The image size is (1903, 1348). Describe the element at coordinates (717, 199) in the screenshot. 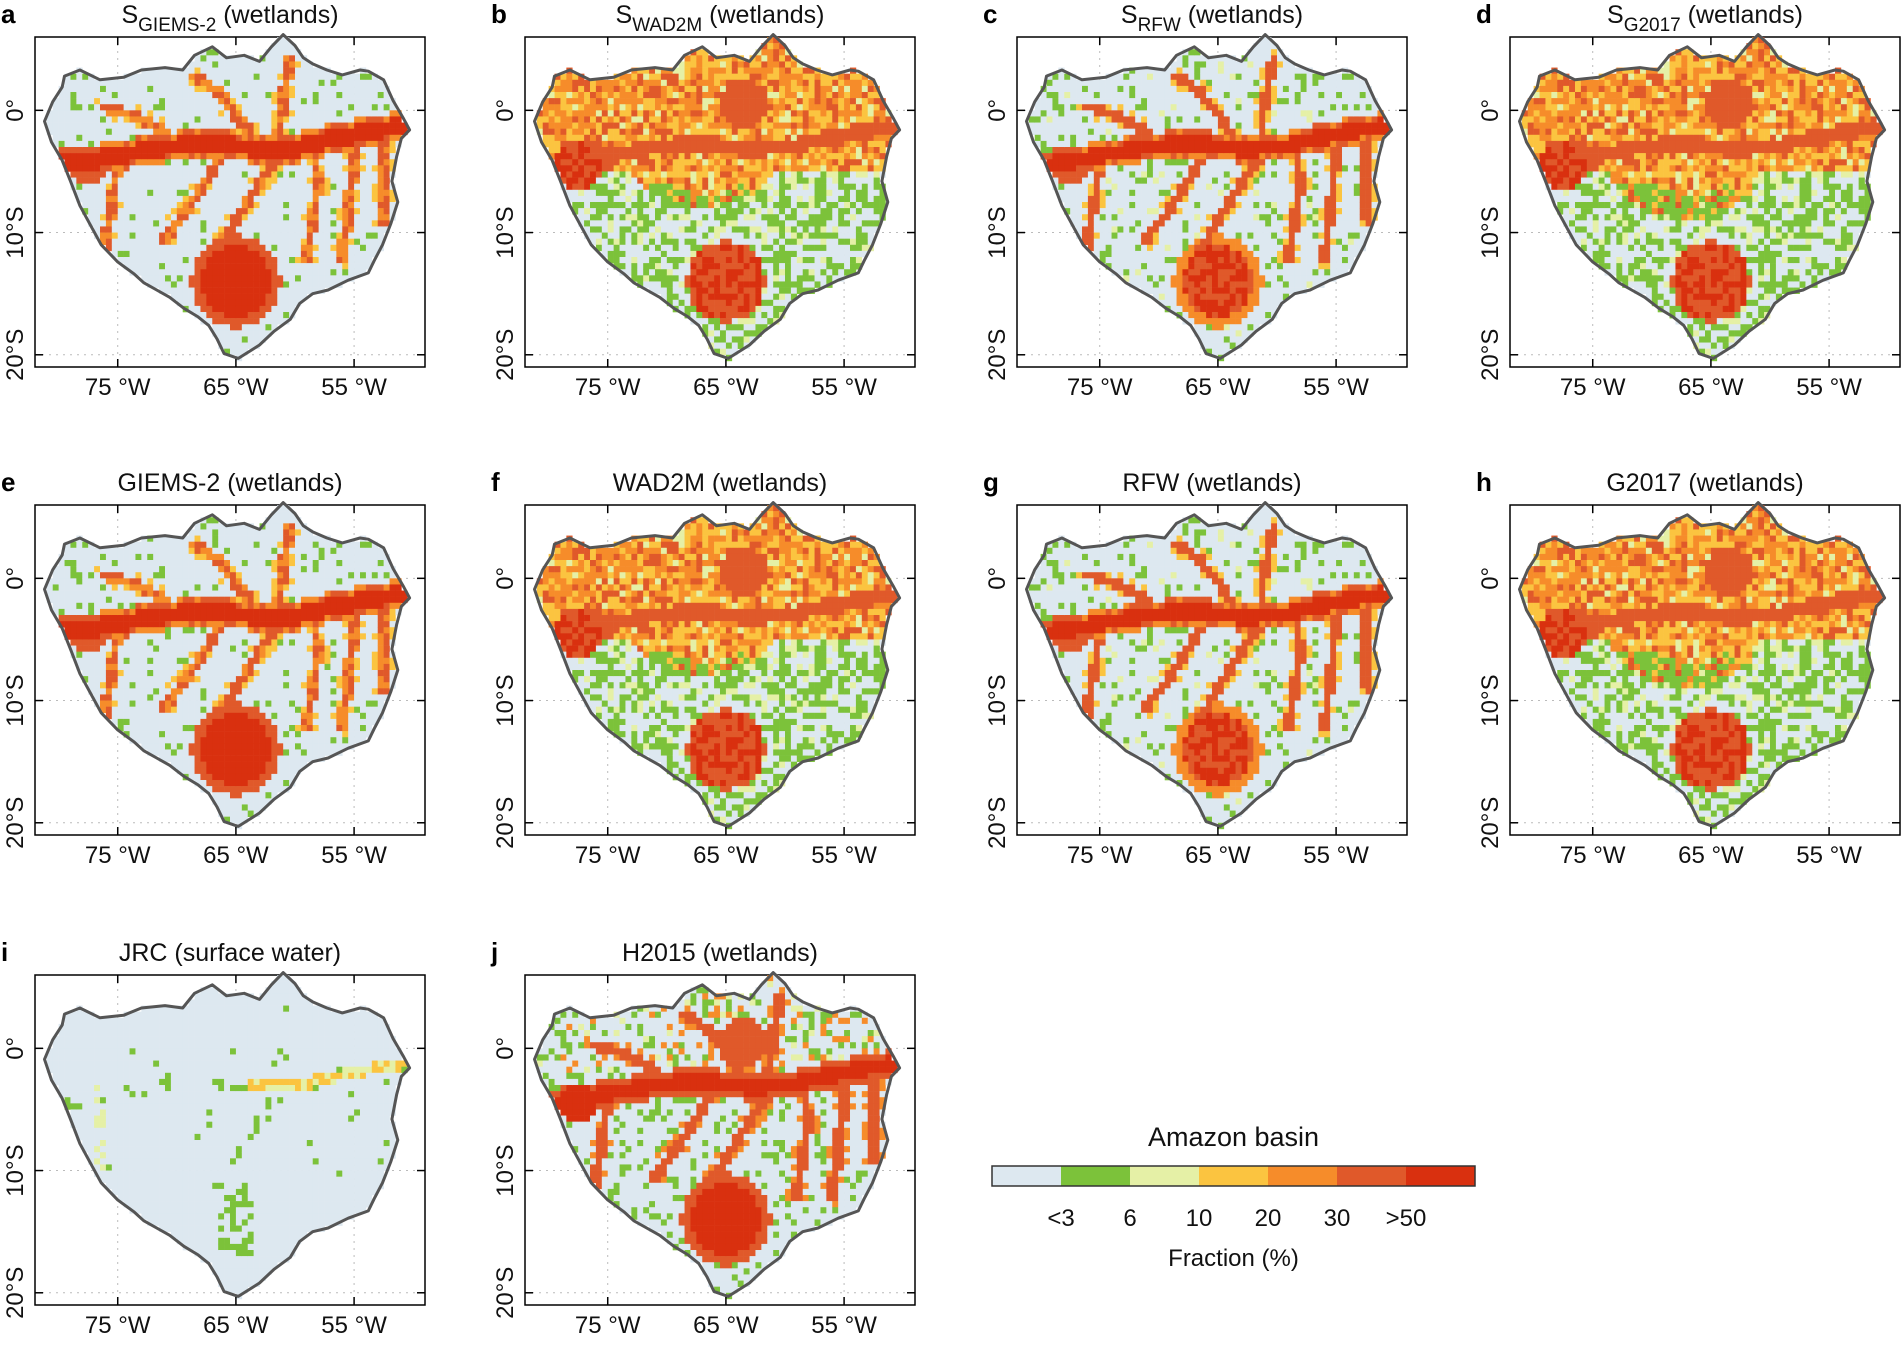

I see `heatmap-cells` at that location.